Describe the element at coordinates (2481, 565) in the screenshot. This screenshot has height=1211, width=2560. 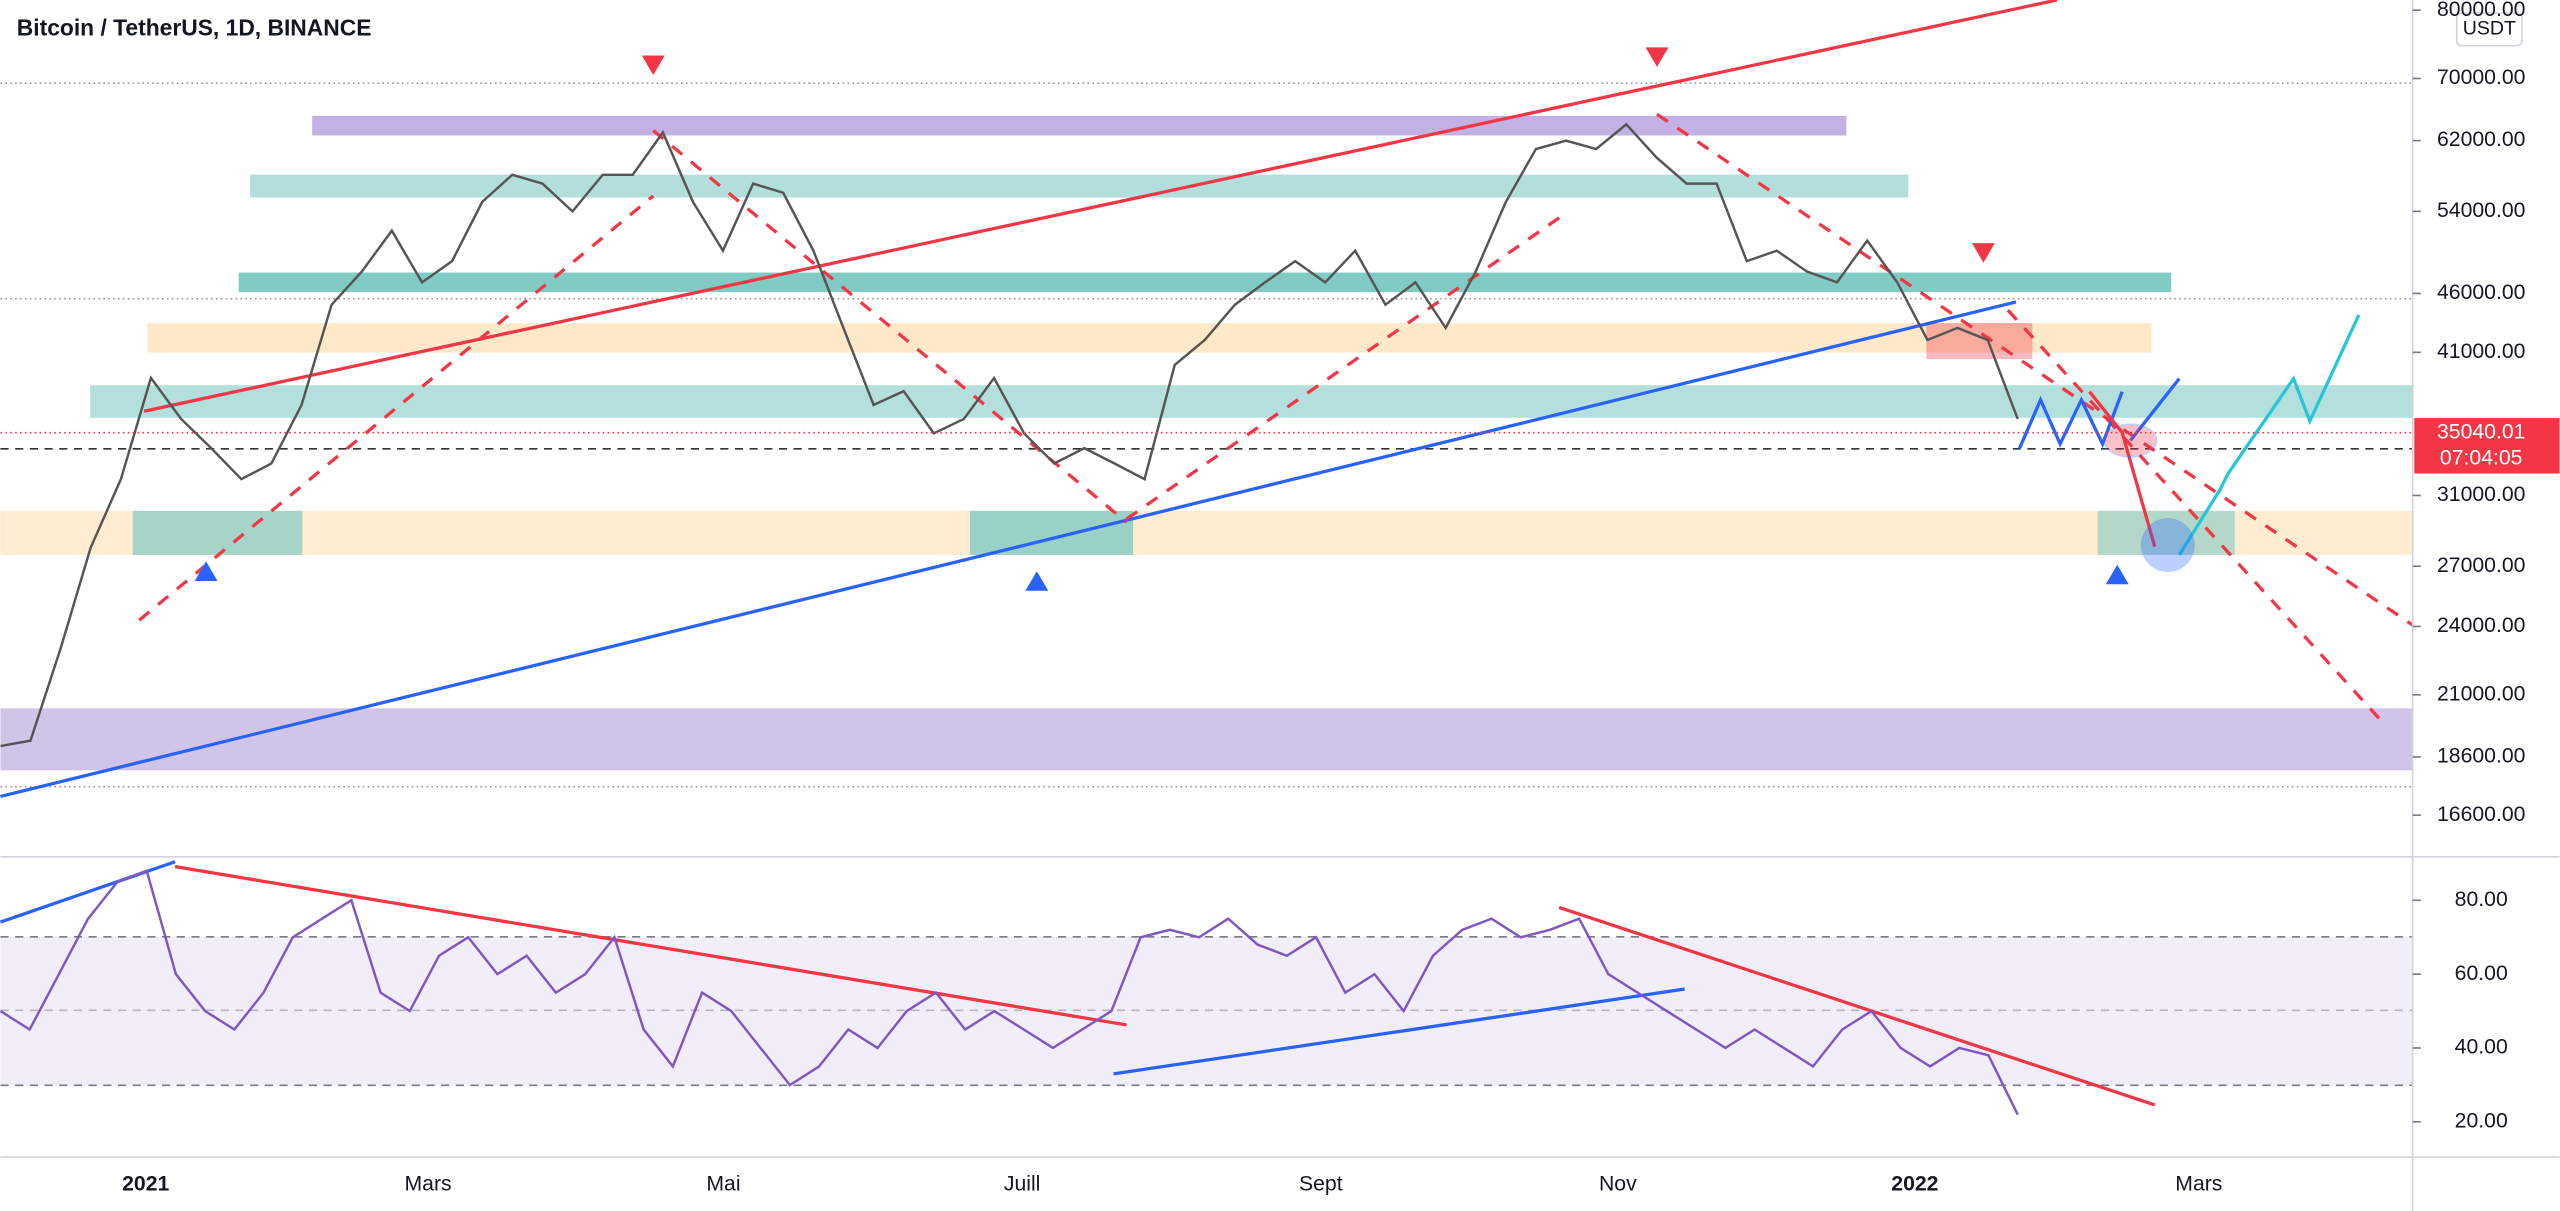
I see `y-tick-label: 27000.00` at that location.